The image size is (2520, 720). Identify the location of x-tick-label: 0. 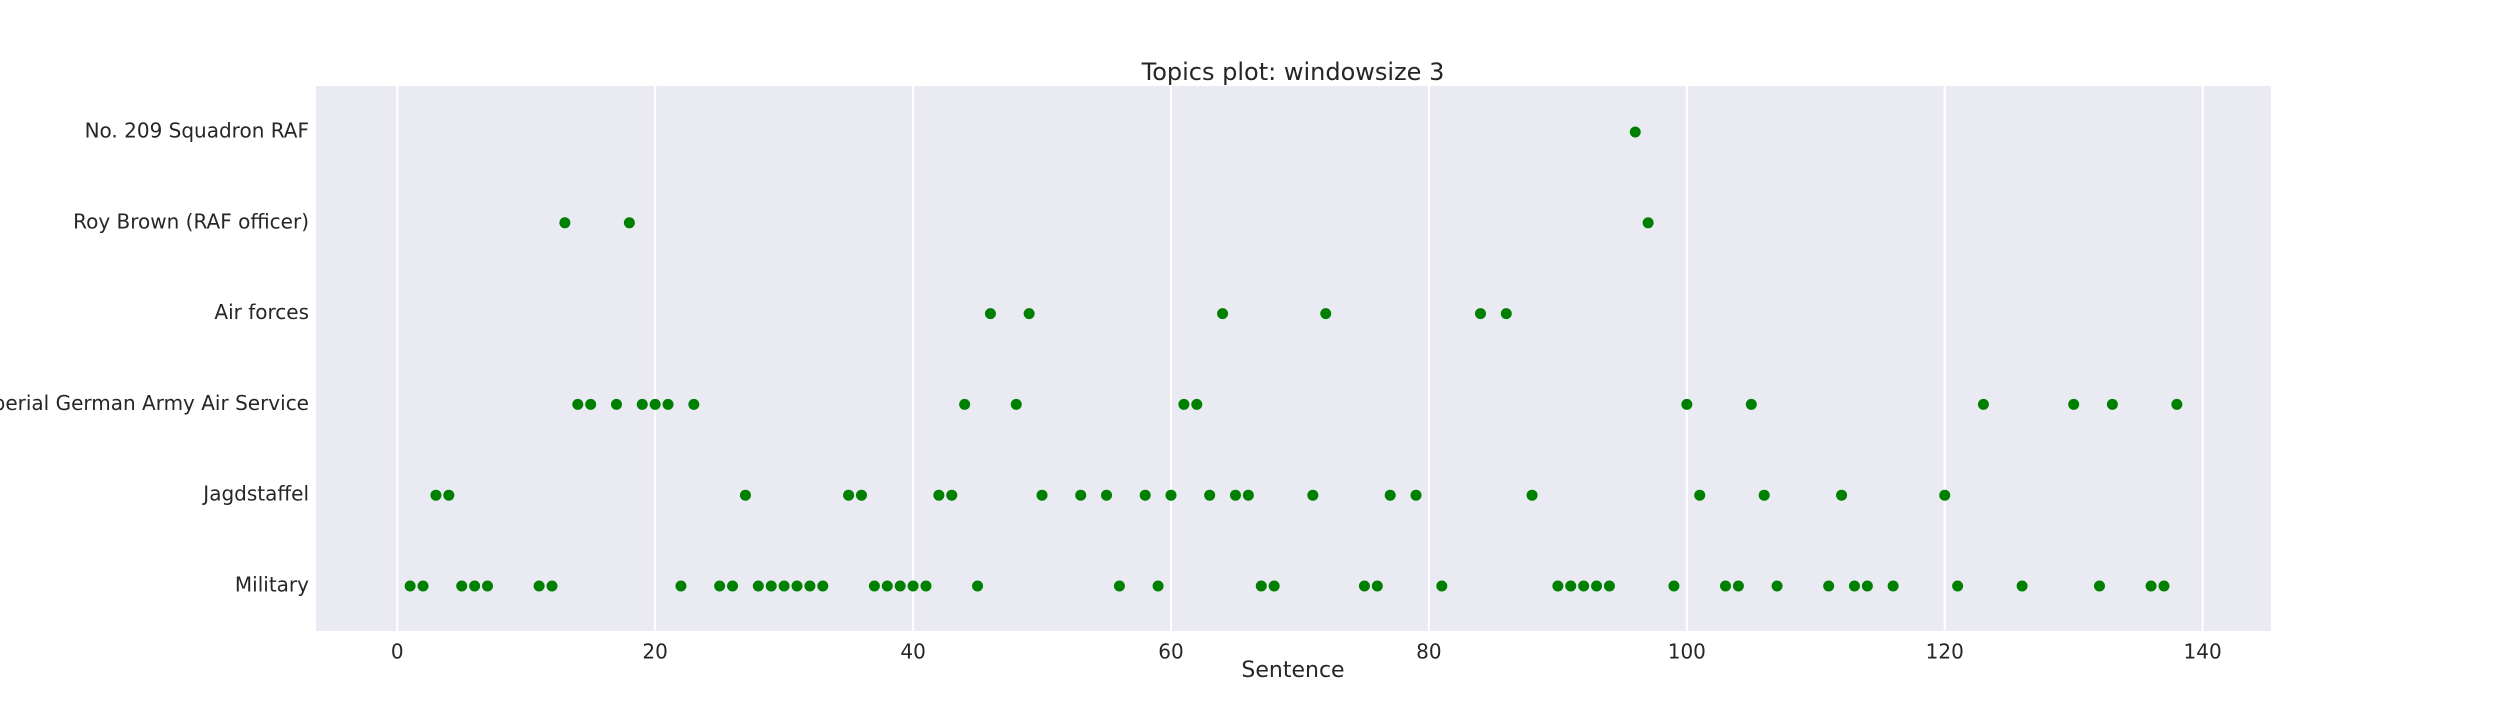
(397, 652).